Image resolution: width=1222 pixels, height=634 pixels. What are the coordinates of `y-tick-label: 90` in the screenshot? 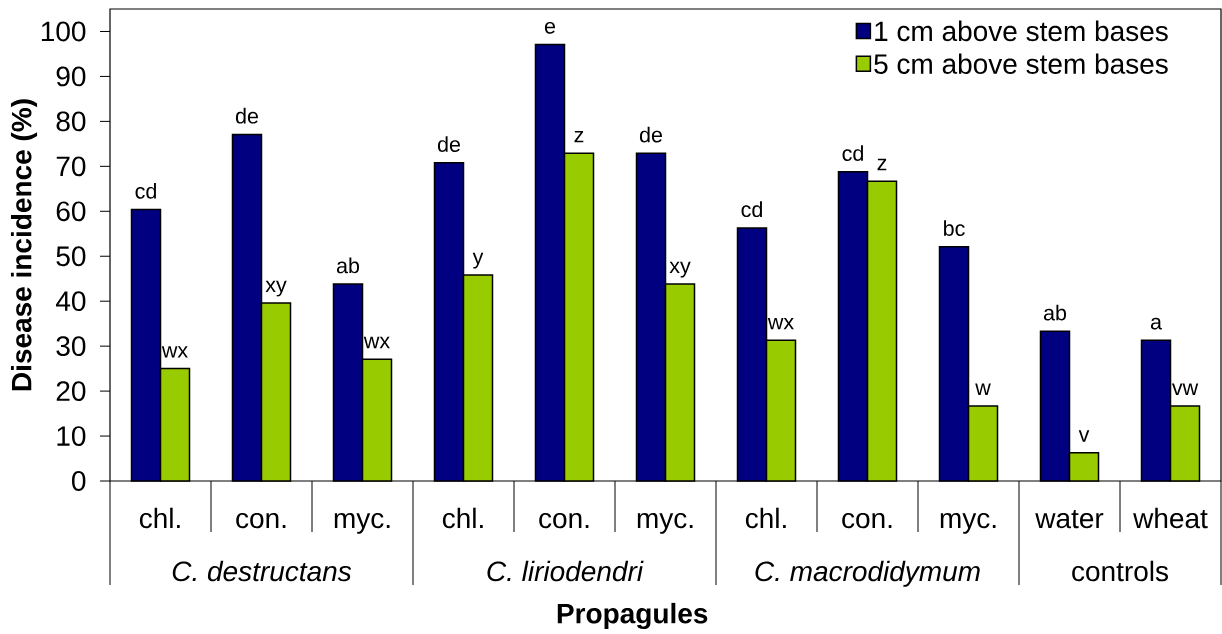 It's located at (71, 76).